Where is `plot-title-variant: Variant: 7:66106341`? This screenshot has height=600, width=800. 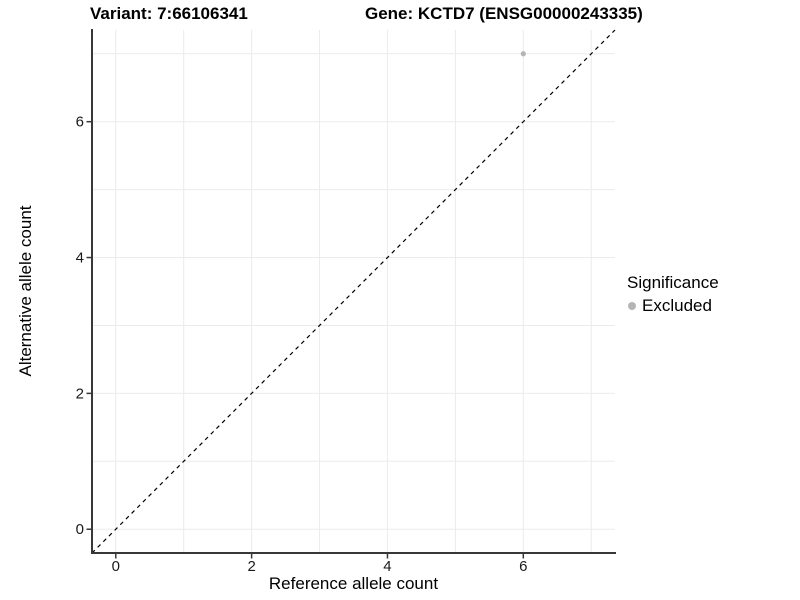 plot-title-variant: Variant: 7:66106341 is located at coordinates (169, 13).